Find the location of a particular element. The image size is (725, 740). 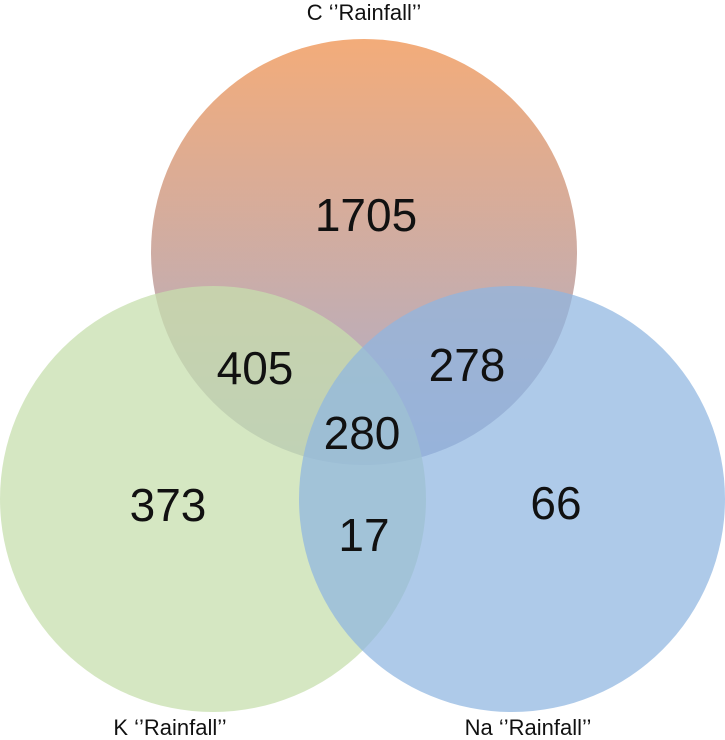

region-c-k: 405 is located at coordinates (255, 368).